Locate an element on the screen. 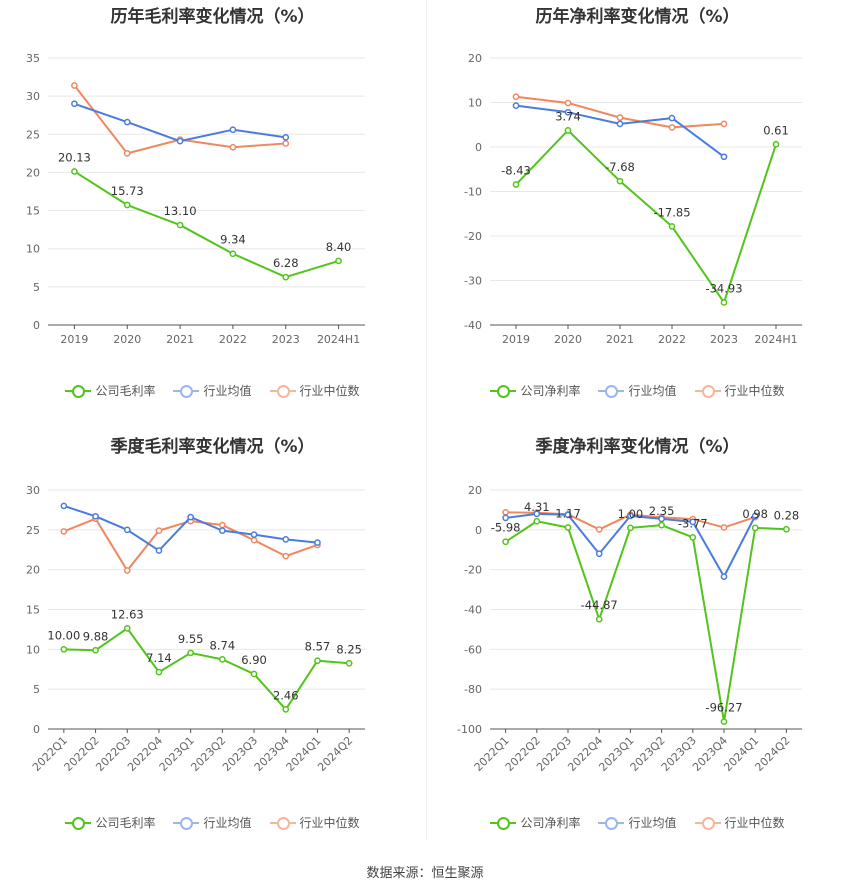  data-label: -7.68 is located at coordinates (620, 167).